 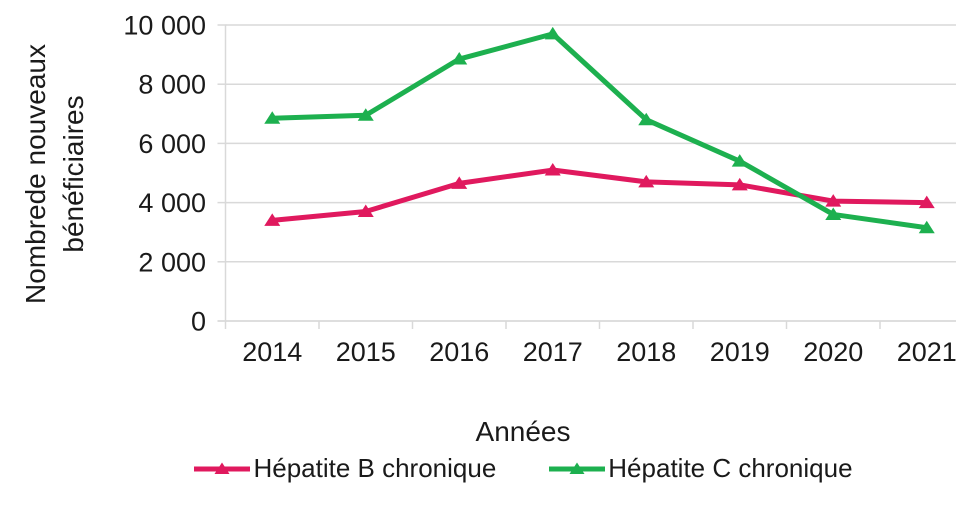 I want to click on legend-item-hepatite-b: Hépatite B chronique, so click(x=344, y=468).